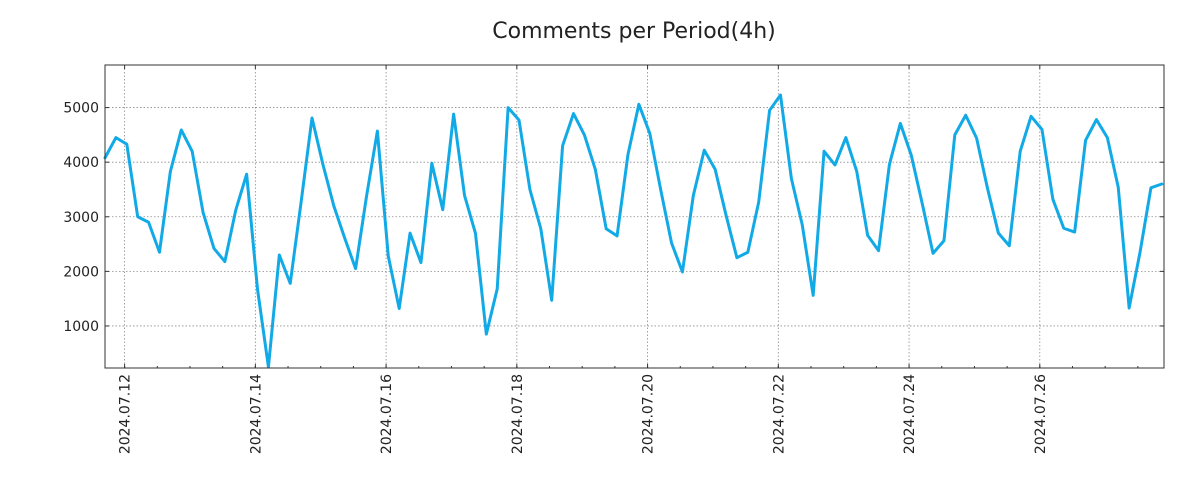 The image size is (1200, 504). Describe the element at coordinates (81, 327) in the screenshot. I see `y-tick-label: 1000` at that location.